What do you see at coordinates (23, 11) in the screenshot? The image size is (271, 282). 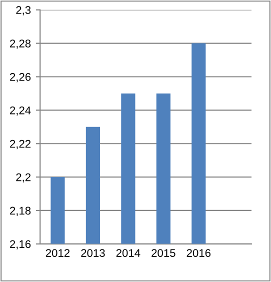 I see `y-tick-label: 2,3` at bounding box center [23, 11].